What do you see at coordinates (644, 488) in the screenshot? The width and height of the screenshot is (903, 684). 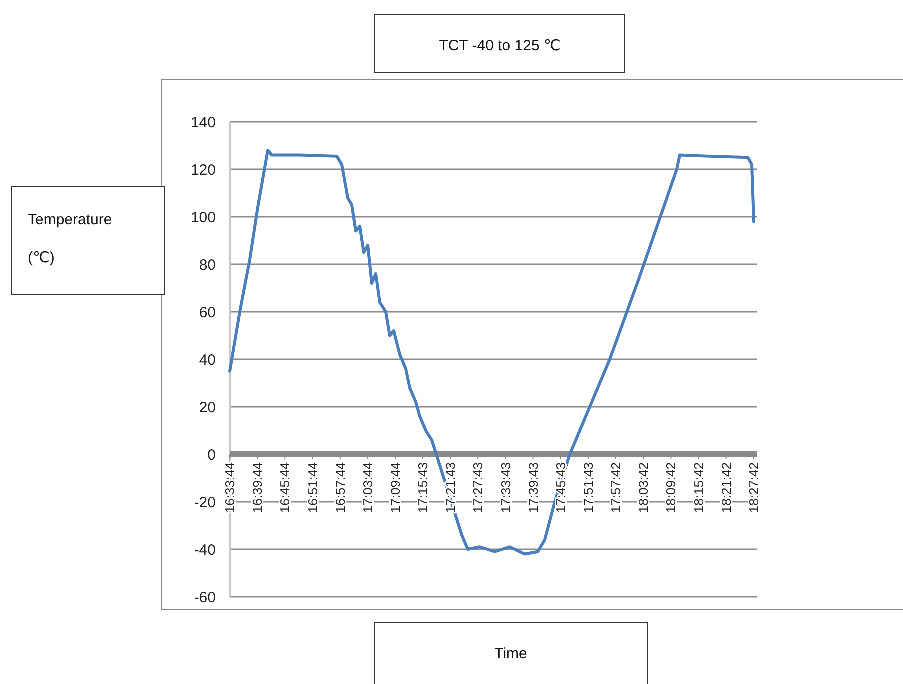 I see `x-tick-label: 18:03:42` at bounding box center [644, 488].